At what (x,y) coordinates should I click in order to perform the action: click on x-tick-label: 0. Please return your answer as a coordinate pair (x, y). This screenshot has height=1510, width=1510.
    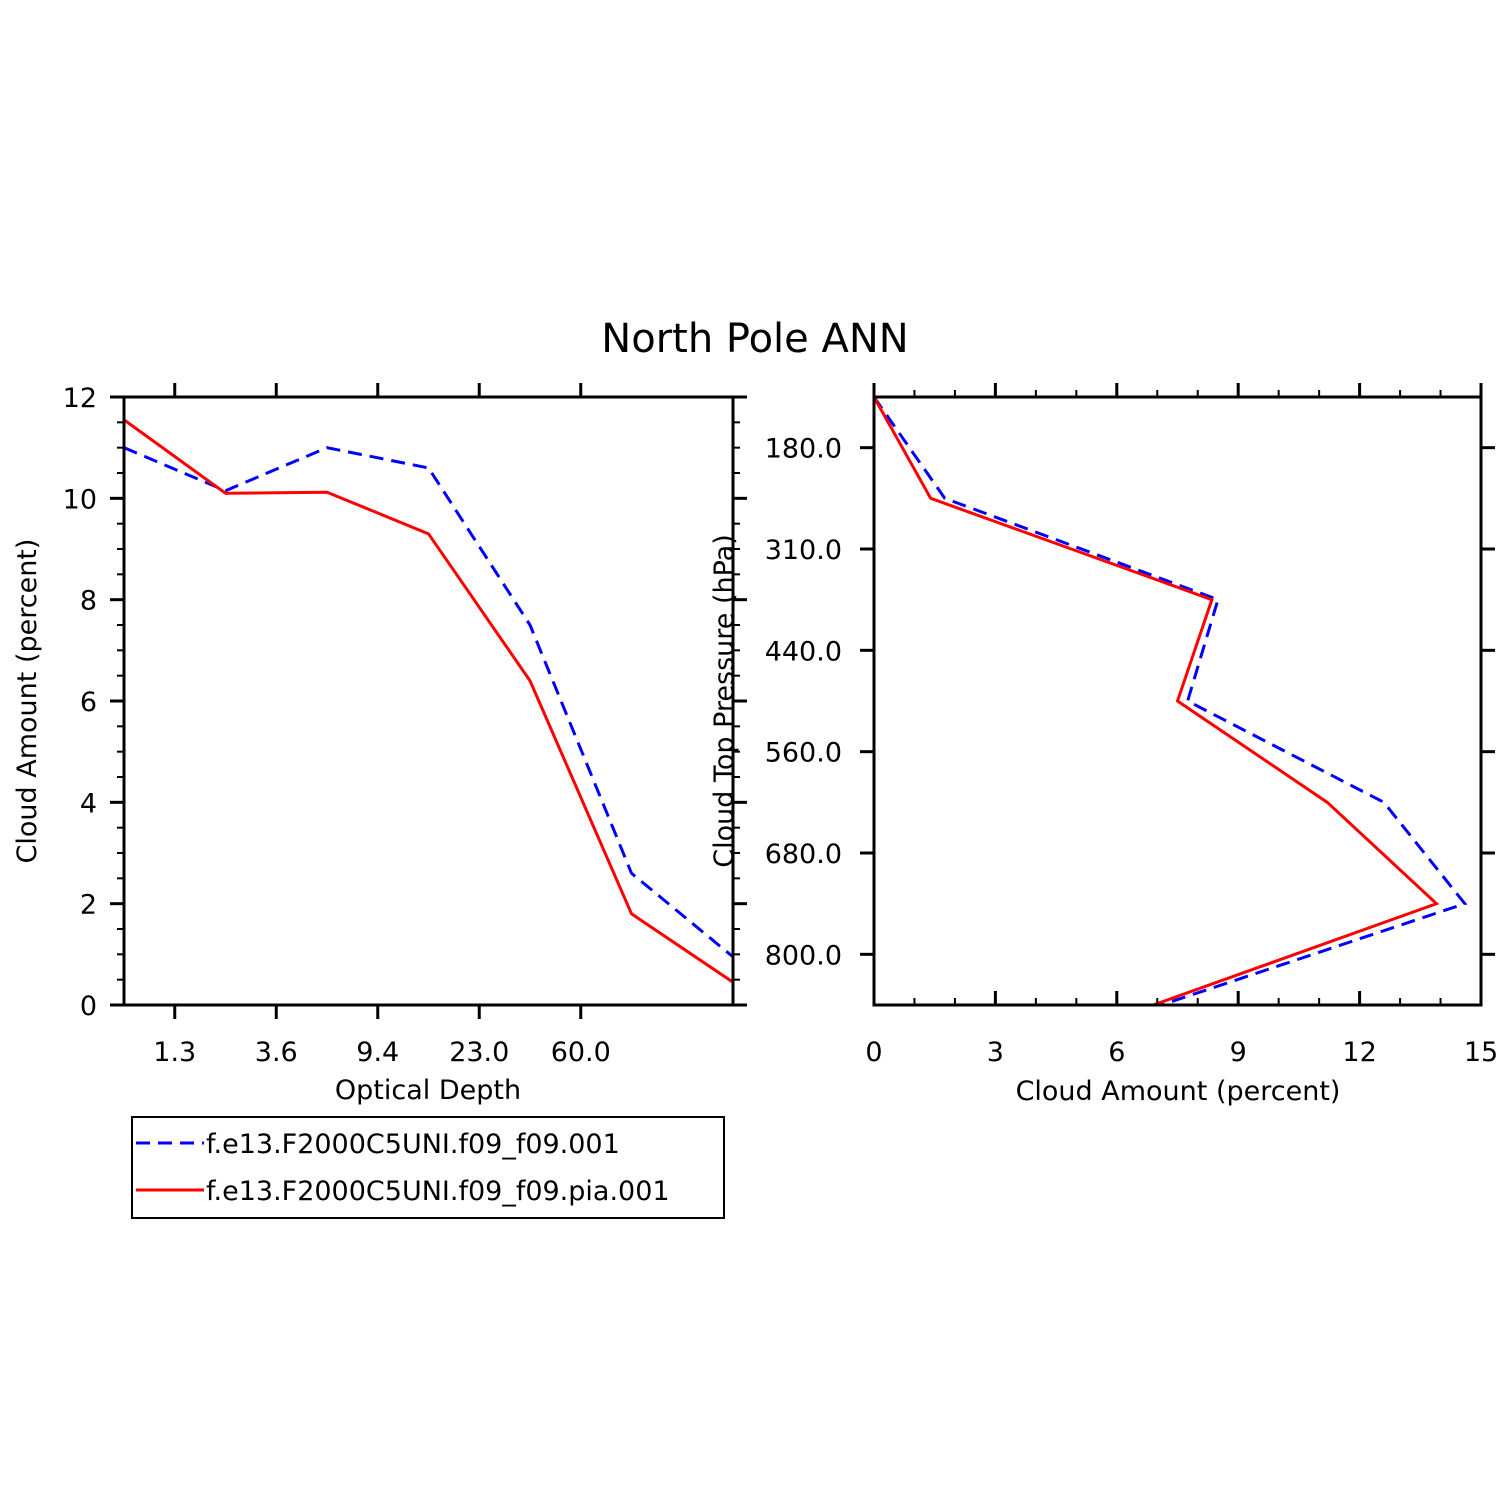
    Looking at the image, I should click on (873, 1052).